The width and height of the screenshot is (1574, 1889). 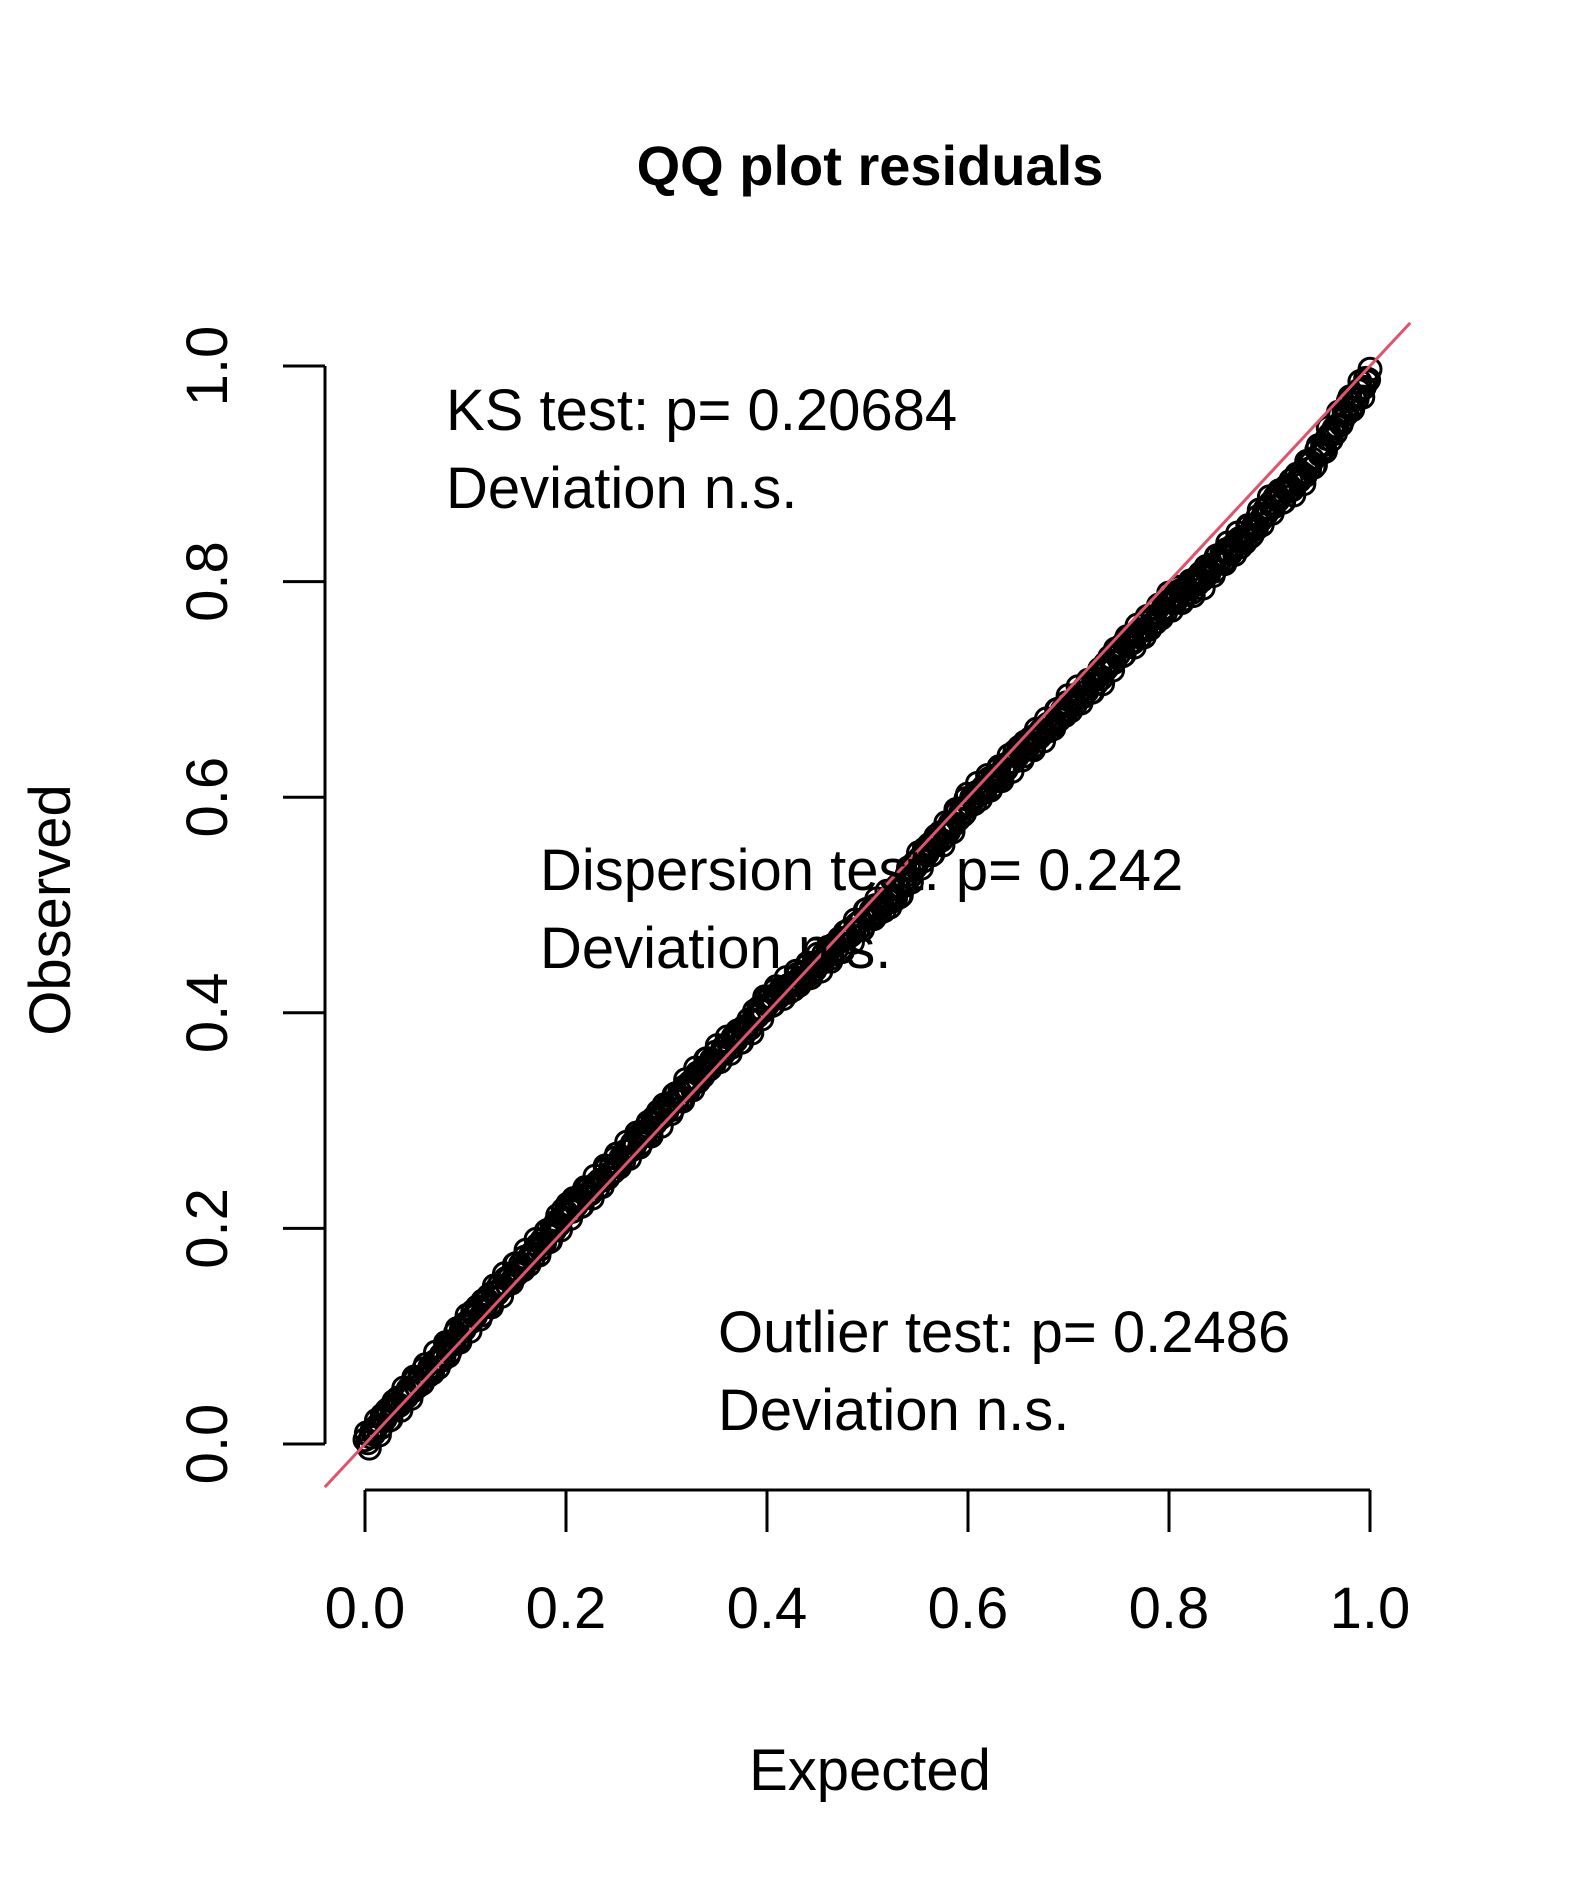 I want to click on y-tick-label: 0.0, so click(x=207, y=1444).